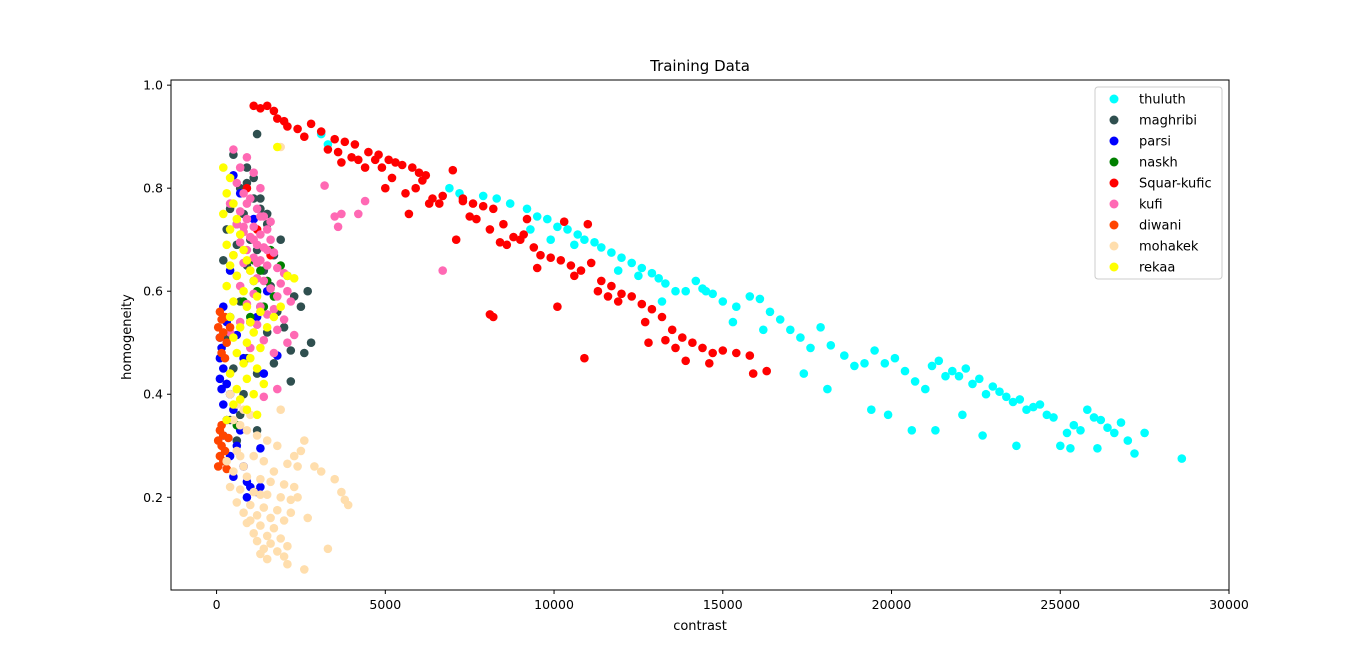  Describe the element at coordinates (554, 604) in the screenshot. I see `x-tick-label: 10000` at that location.